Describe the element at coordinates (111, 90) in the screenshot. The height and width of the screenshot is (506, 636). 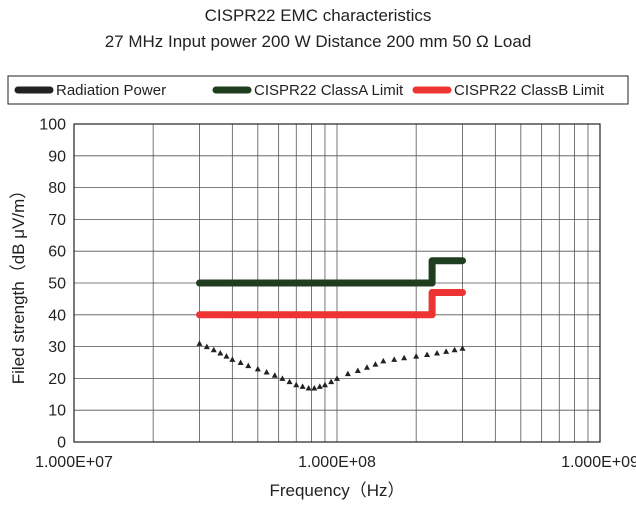
I see `legend-label: Radiation Power` at that location.